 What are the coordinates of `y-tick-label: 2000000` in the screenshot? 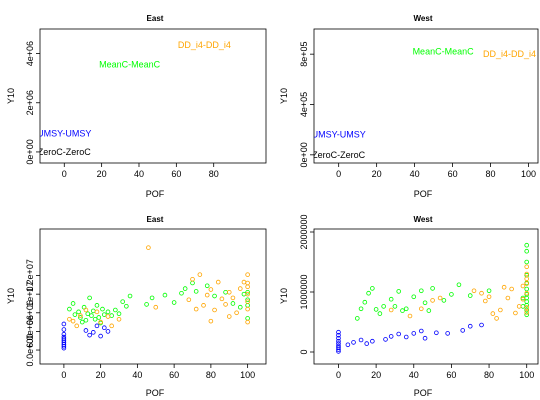 It's located at (304, 231).